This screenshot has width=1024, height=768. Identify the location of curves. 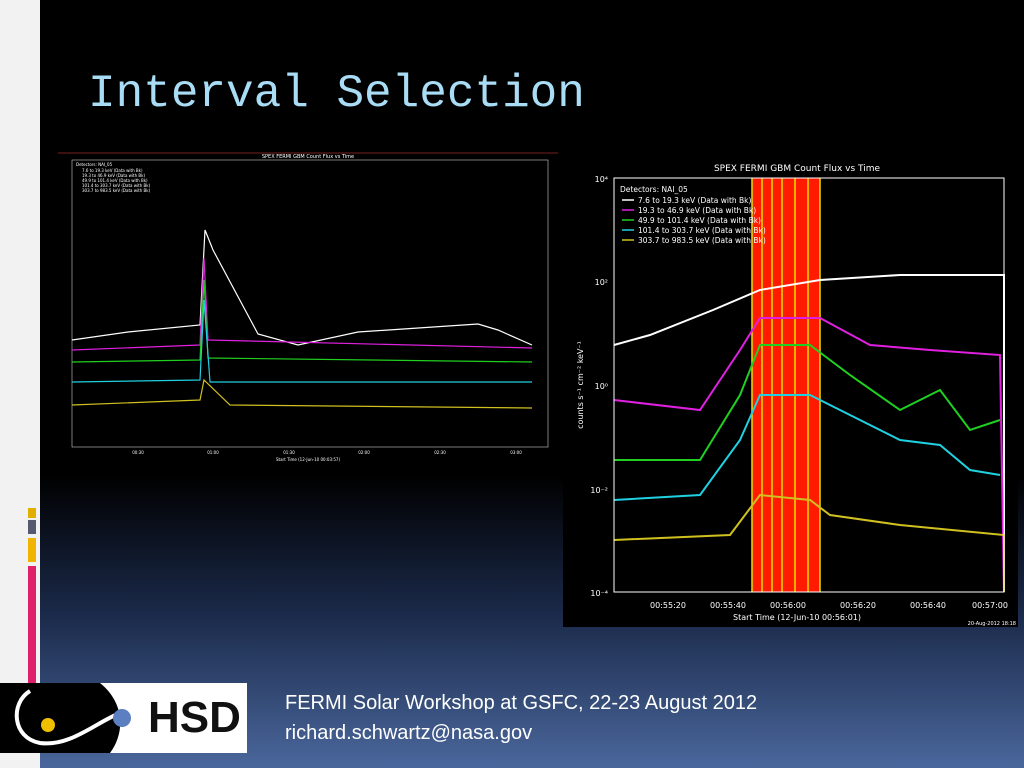
(302, 319).